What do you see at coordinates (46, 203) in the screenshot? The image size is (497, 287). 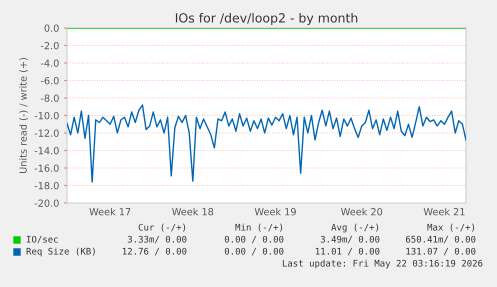 I see `y-tick-label: -20.0` at bounding box center [46, 203].